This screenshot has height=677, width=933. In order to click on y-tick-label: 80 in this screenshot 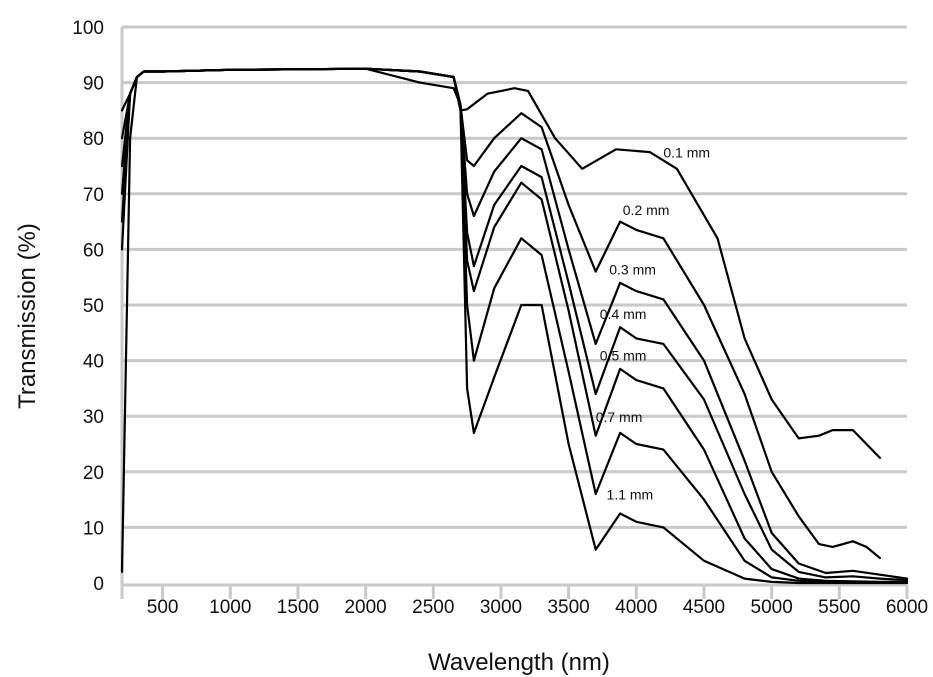, I will do `click(93, 139)`.